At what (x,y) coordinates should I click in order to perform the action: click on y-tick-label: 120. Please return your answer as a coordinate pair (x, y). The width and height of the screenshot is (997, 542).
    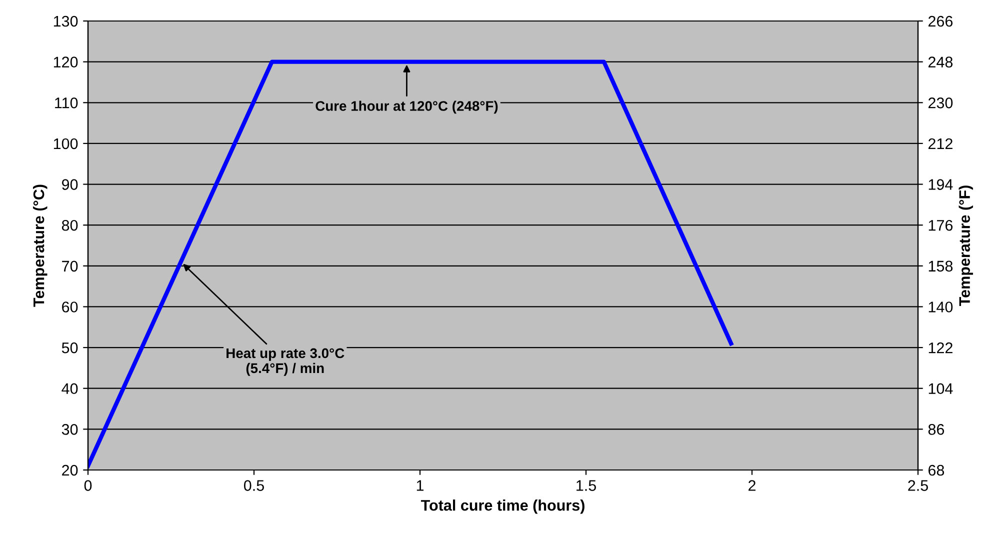
    Looking at the image, I should click on (66, 62).